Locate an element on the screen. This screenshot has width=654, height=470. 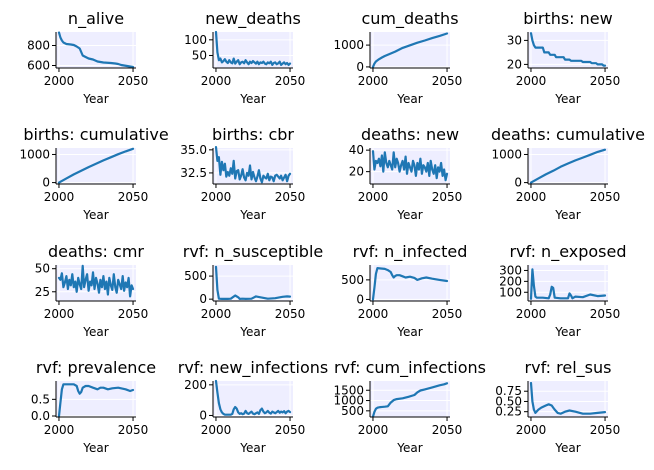
chart-panel: 2000 2050 20 30 Year births: new is located at coordinates (564, 57).